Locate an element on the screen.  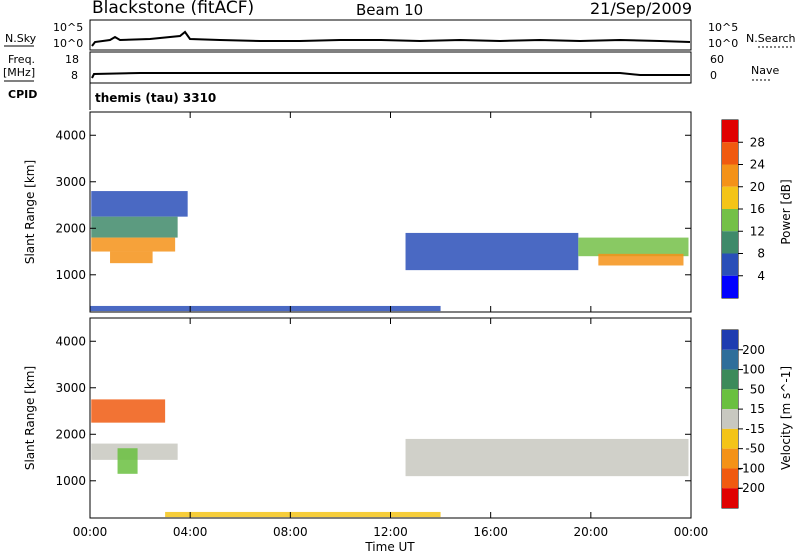
velocity-ytick-label-1: 2000 is located at coordinates (70, 434).